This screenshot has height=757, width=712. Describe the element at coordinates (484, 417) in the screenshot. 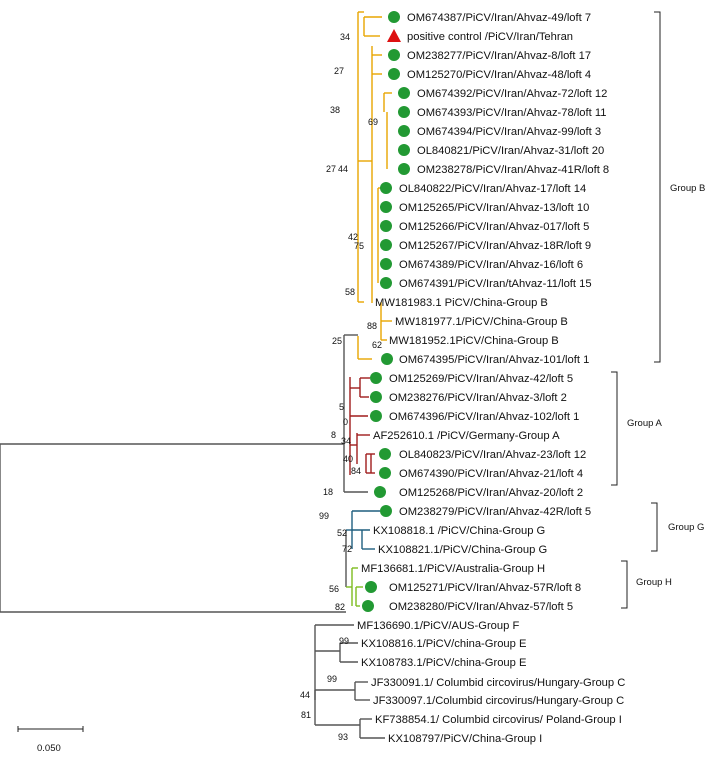

I see `taxon-label: OM674396/PiCV/Iran/Ahvaz-102/loft 1` at that location.